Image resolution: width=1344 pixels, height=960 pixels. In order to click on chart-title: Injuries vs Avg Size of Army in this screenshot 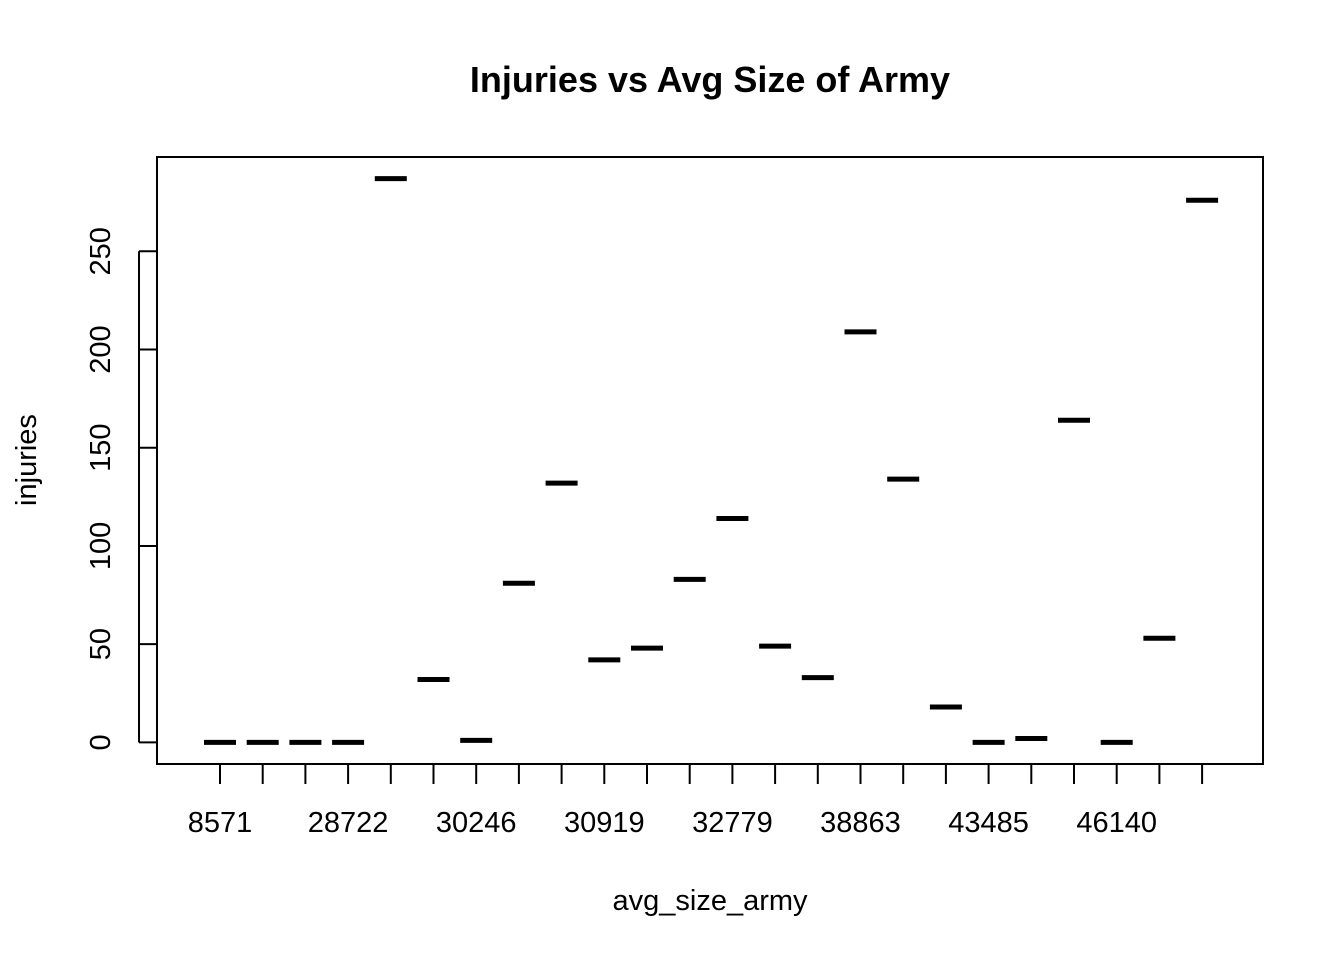, I will do `click(710, 79)`.